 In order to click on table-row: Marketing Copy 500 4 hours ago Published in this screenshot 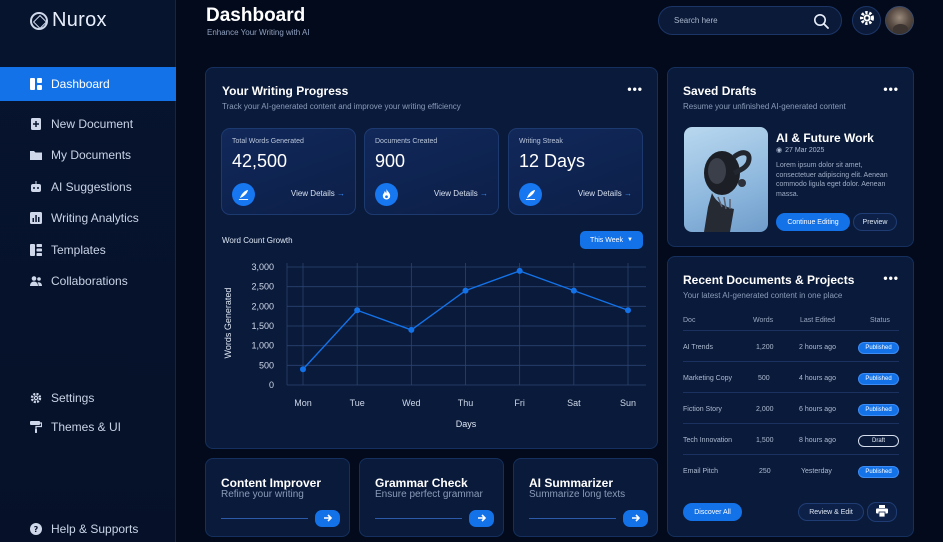, I will do `click(791, 376)`.